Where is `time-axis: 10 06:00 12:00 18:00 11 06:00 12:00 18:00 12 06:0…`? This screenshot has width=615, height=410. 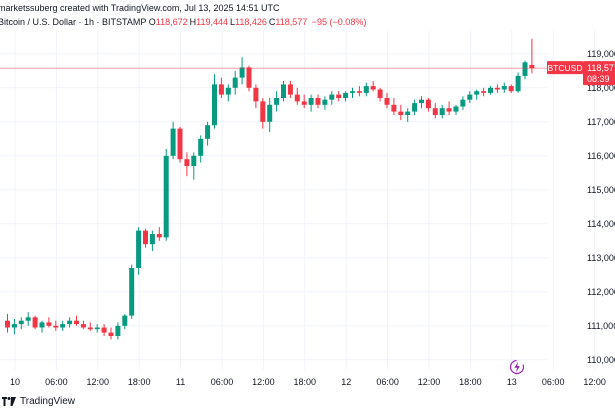 time-axis: 10 06:00 12:00 18:00 11 06:00 12:00 18:00 12 06:0… is located at coordinates (312, 382).